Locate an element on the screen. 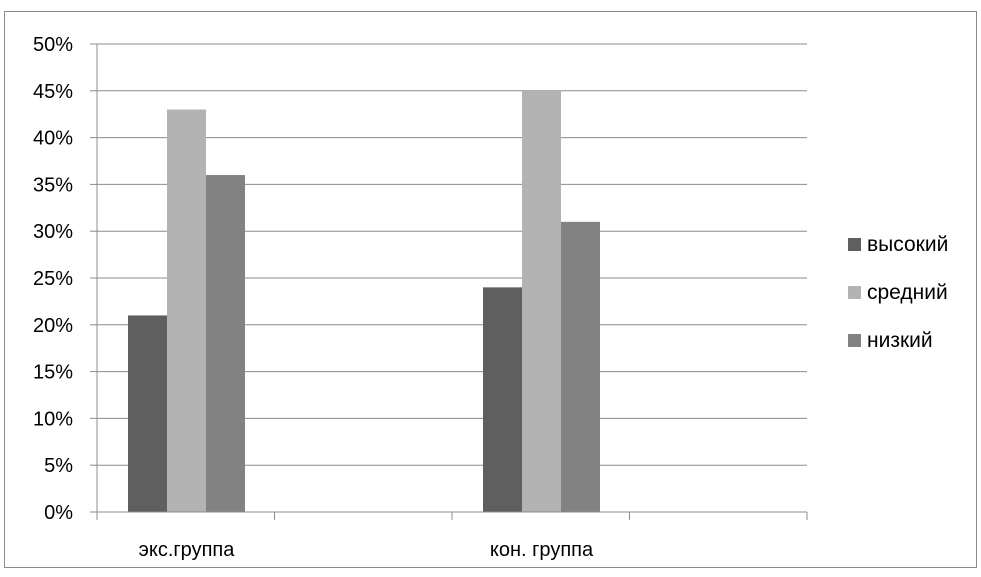  y-tick-label: 5% is located at coordinates (58, 466).